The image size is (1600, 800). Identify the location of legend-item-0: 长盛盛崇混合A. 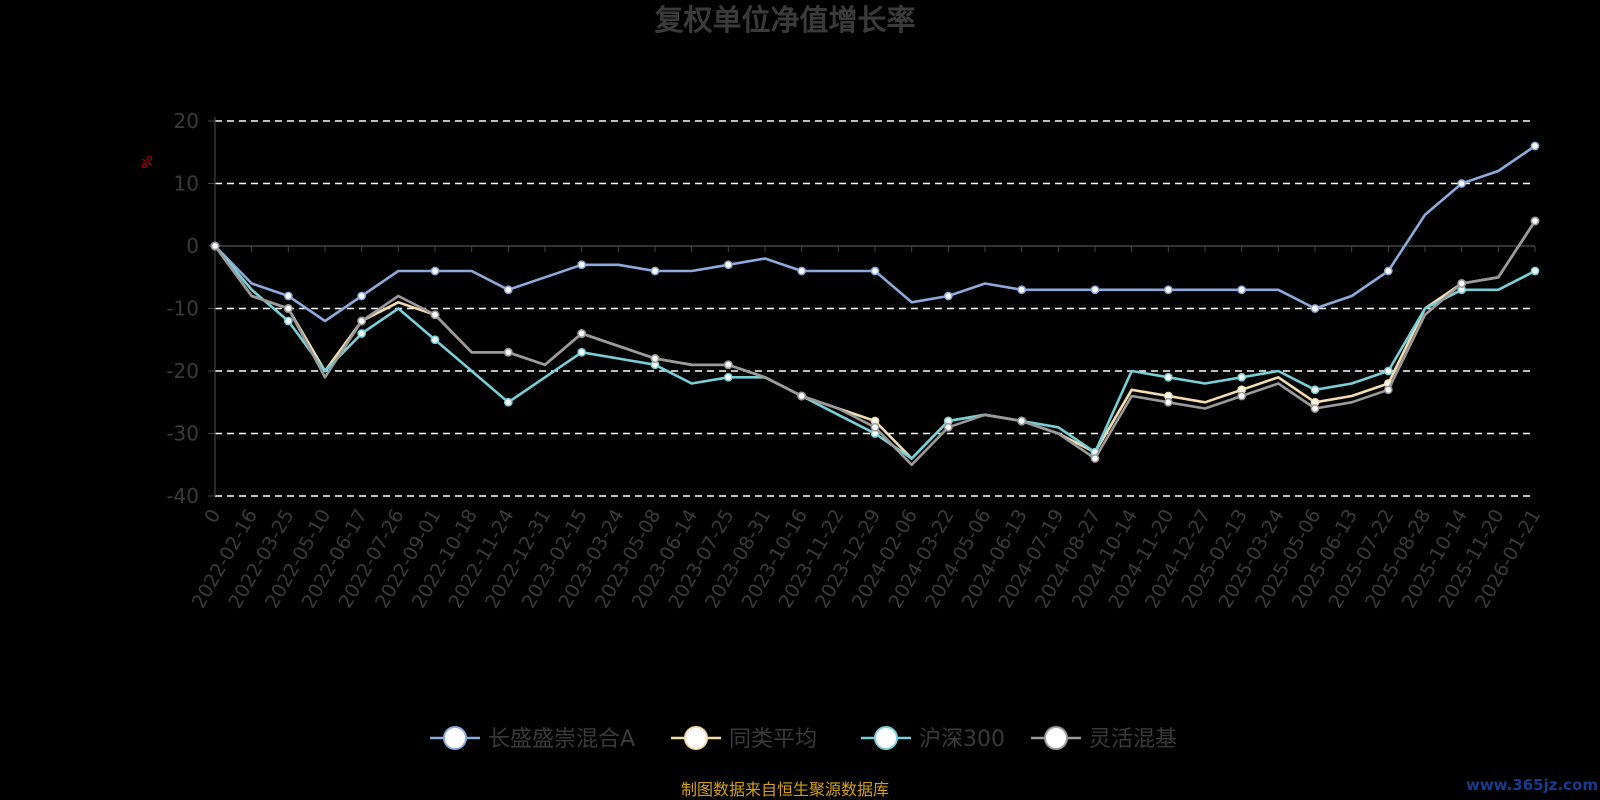
(532, 739).